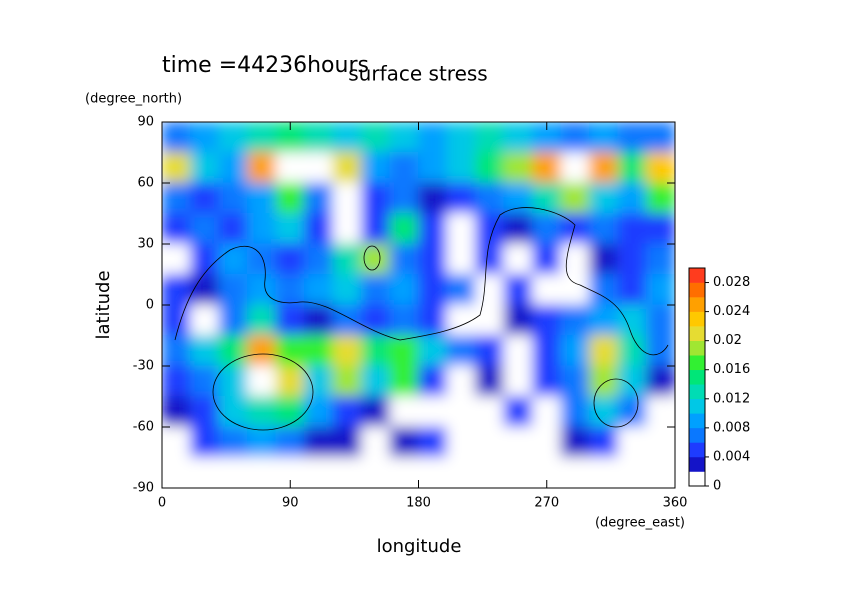 This screenshot has width=842, height=595. Describe the element at coordinates (417, 74) in the screenshot. I see `chart-title: surface stress` at that location.